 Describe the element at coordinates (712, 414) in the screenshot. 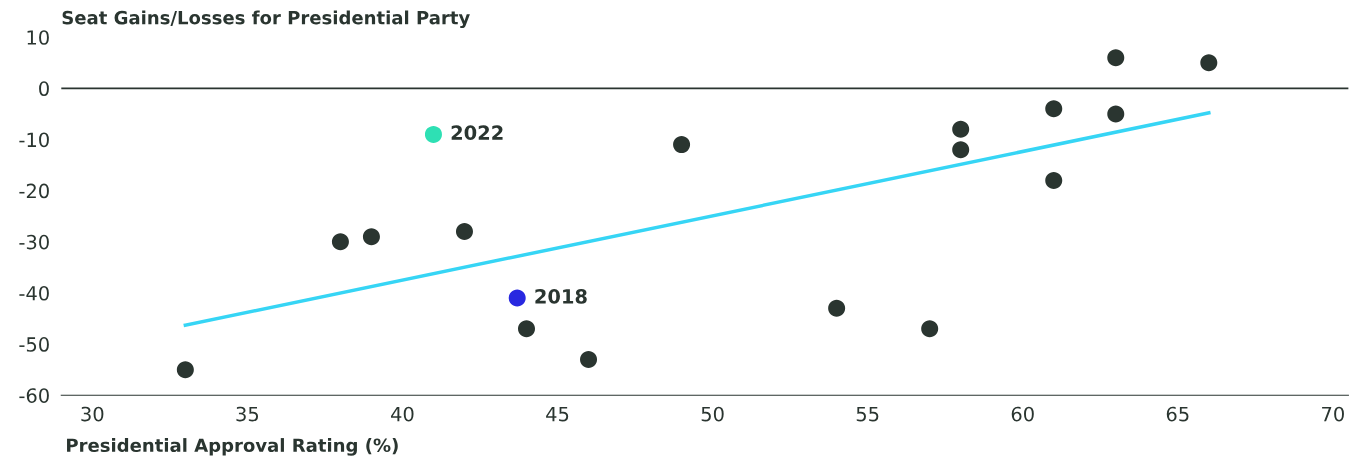

I see `x-tick-label: 50` at that location.